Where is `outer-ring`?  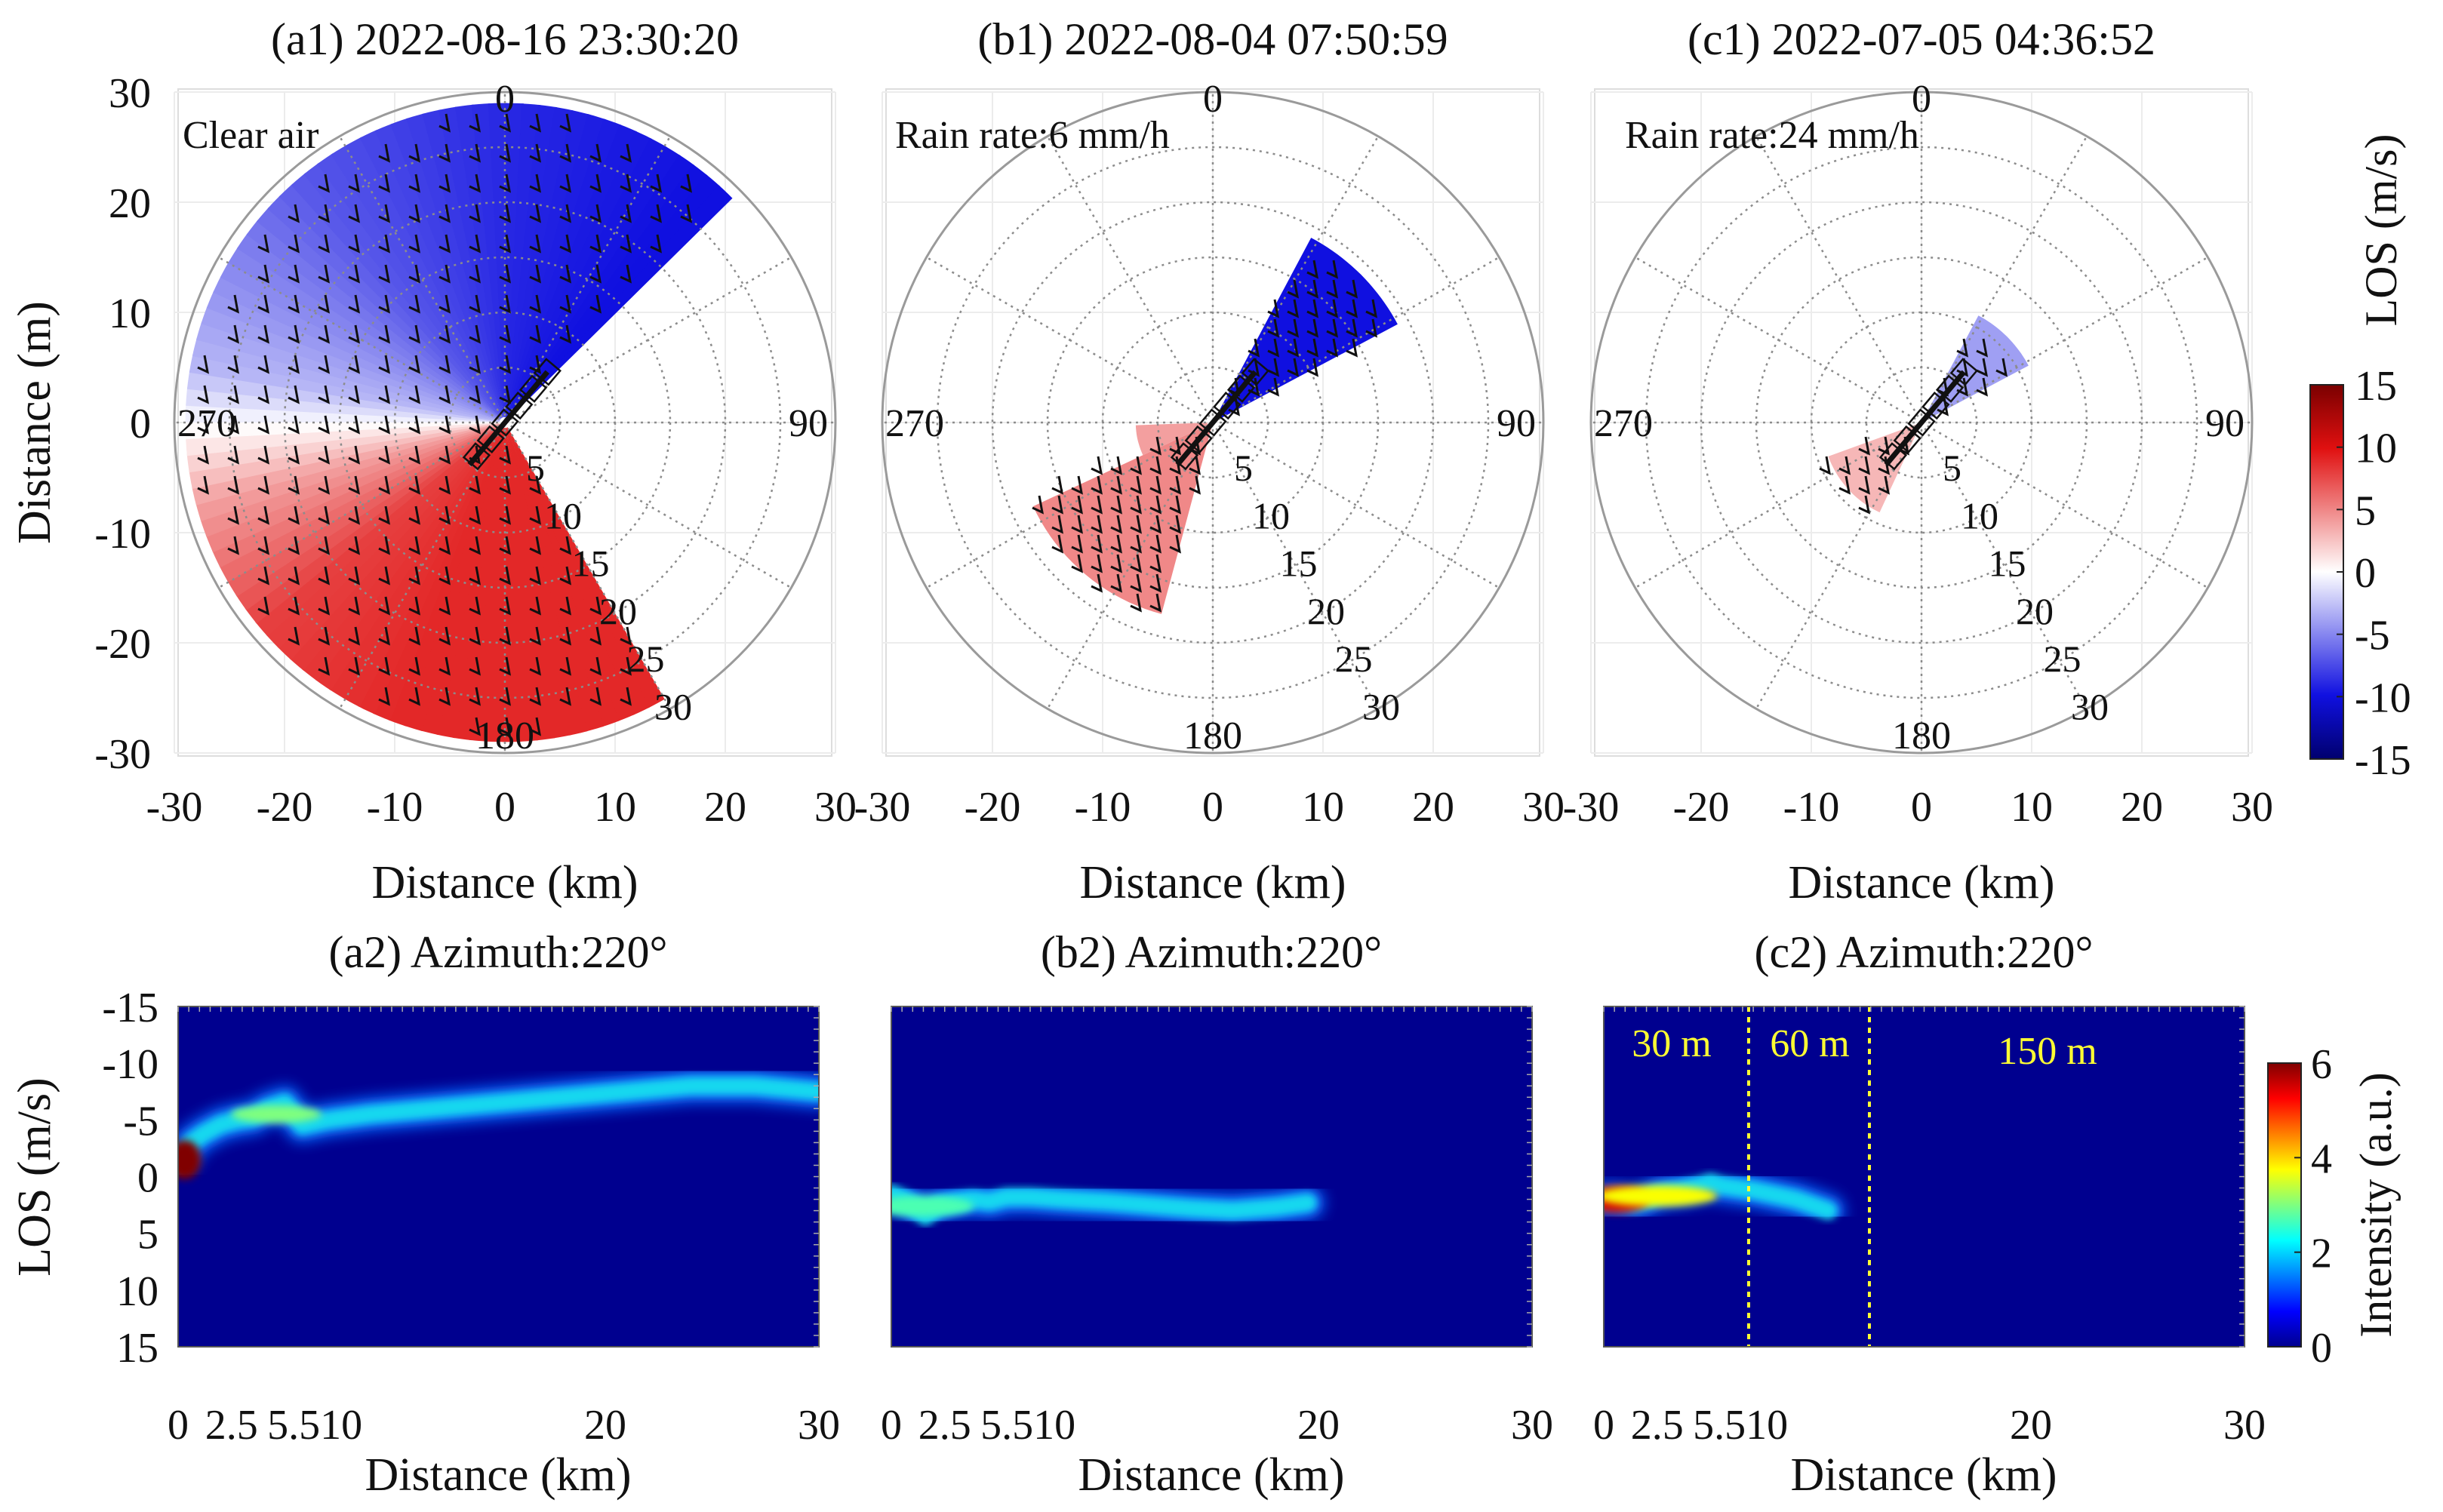 outer-ring is located at coordinates (1213, 422).